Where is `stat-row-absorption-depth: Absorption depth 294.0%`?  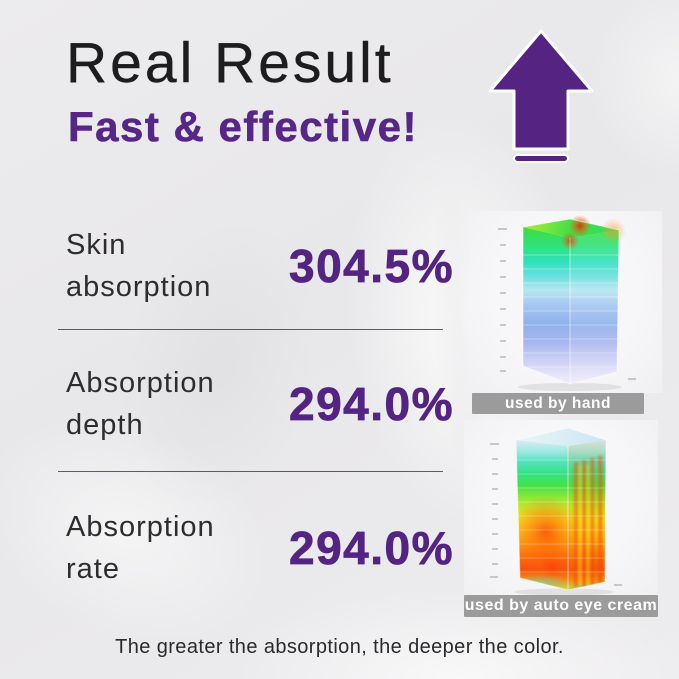 stat-row-absorption-depth: Absorption depth 294.0% is located at coordinates (260, 404).